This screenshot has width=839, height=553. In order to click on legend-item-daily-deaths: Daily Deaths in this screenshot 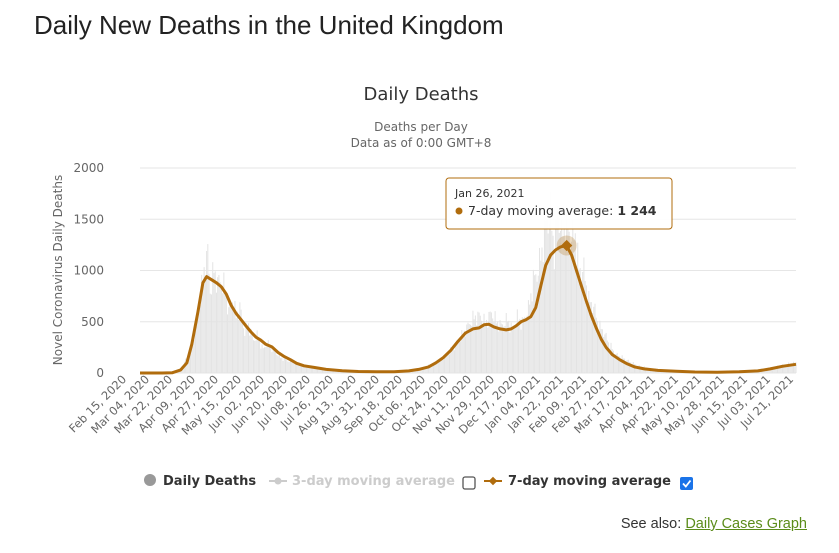, I will do `click(200, 481)`.